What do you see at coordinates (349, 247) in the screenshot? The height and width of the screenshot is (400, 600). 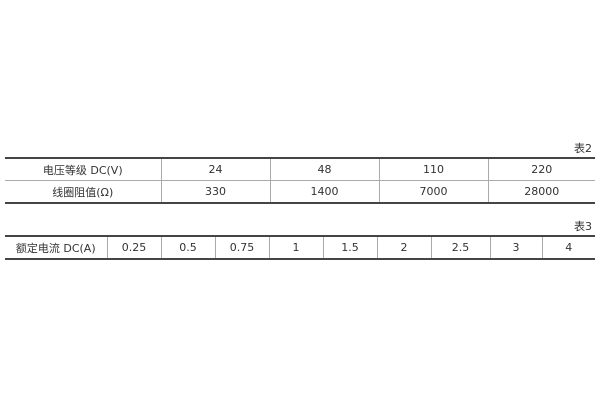 I see `table-cell: 1.5` at bounding box center [349, 247].